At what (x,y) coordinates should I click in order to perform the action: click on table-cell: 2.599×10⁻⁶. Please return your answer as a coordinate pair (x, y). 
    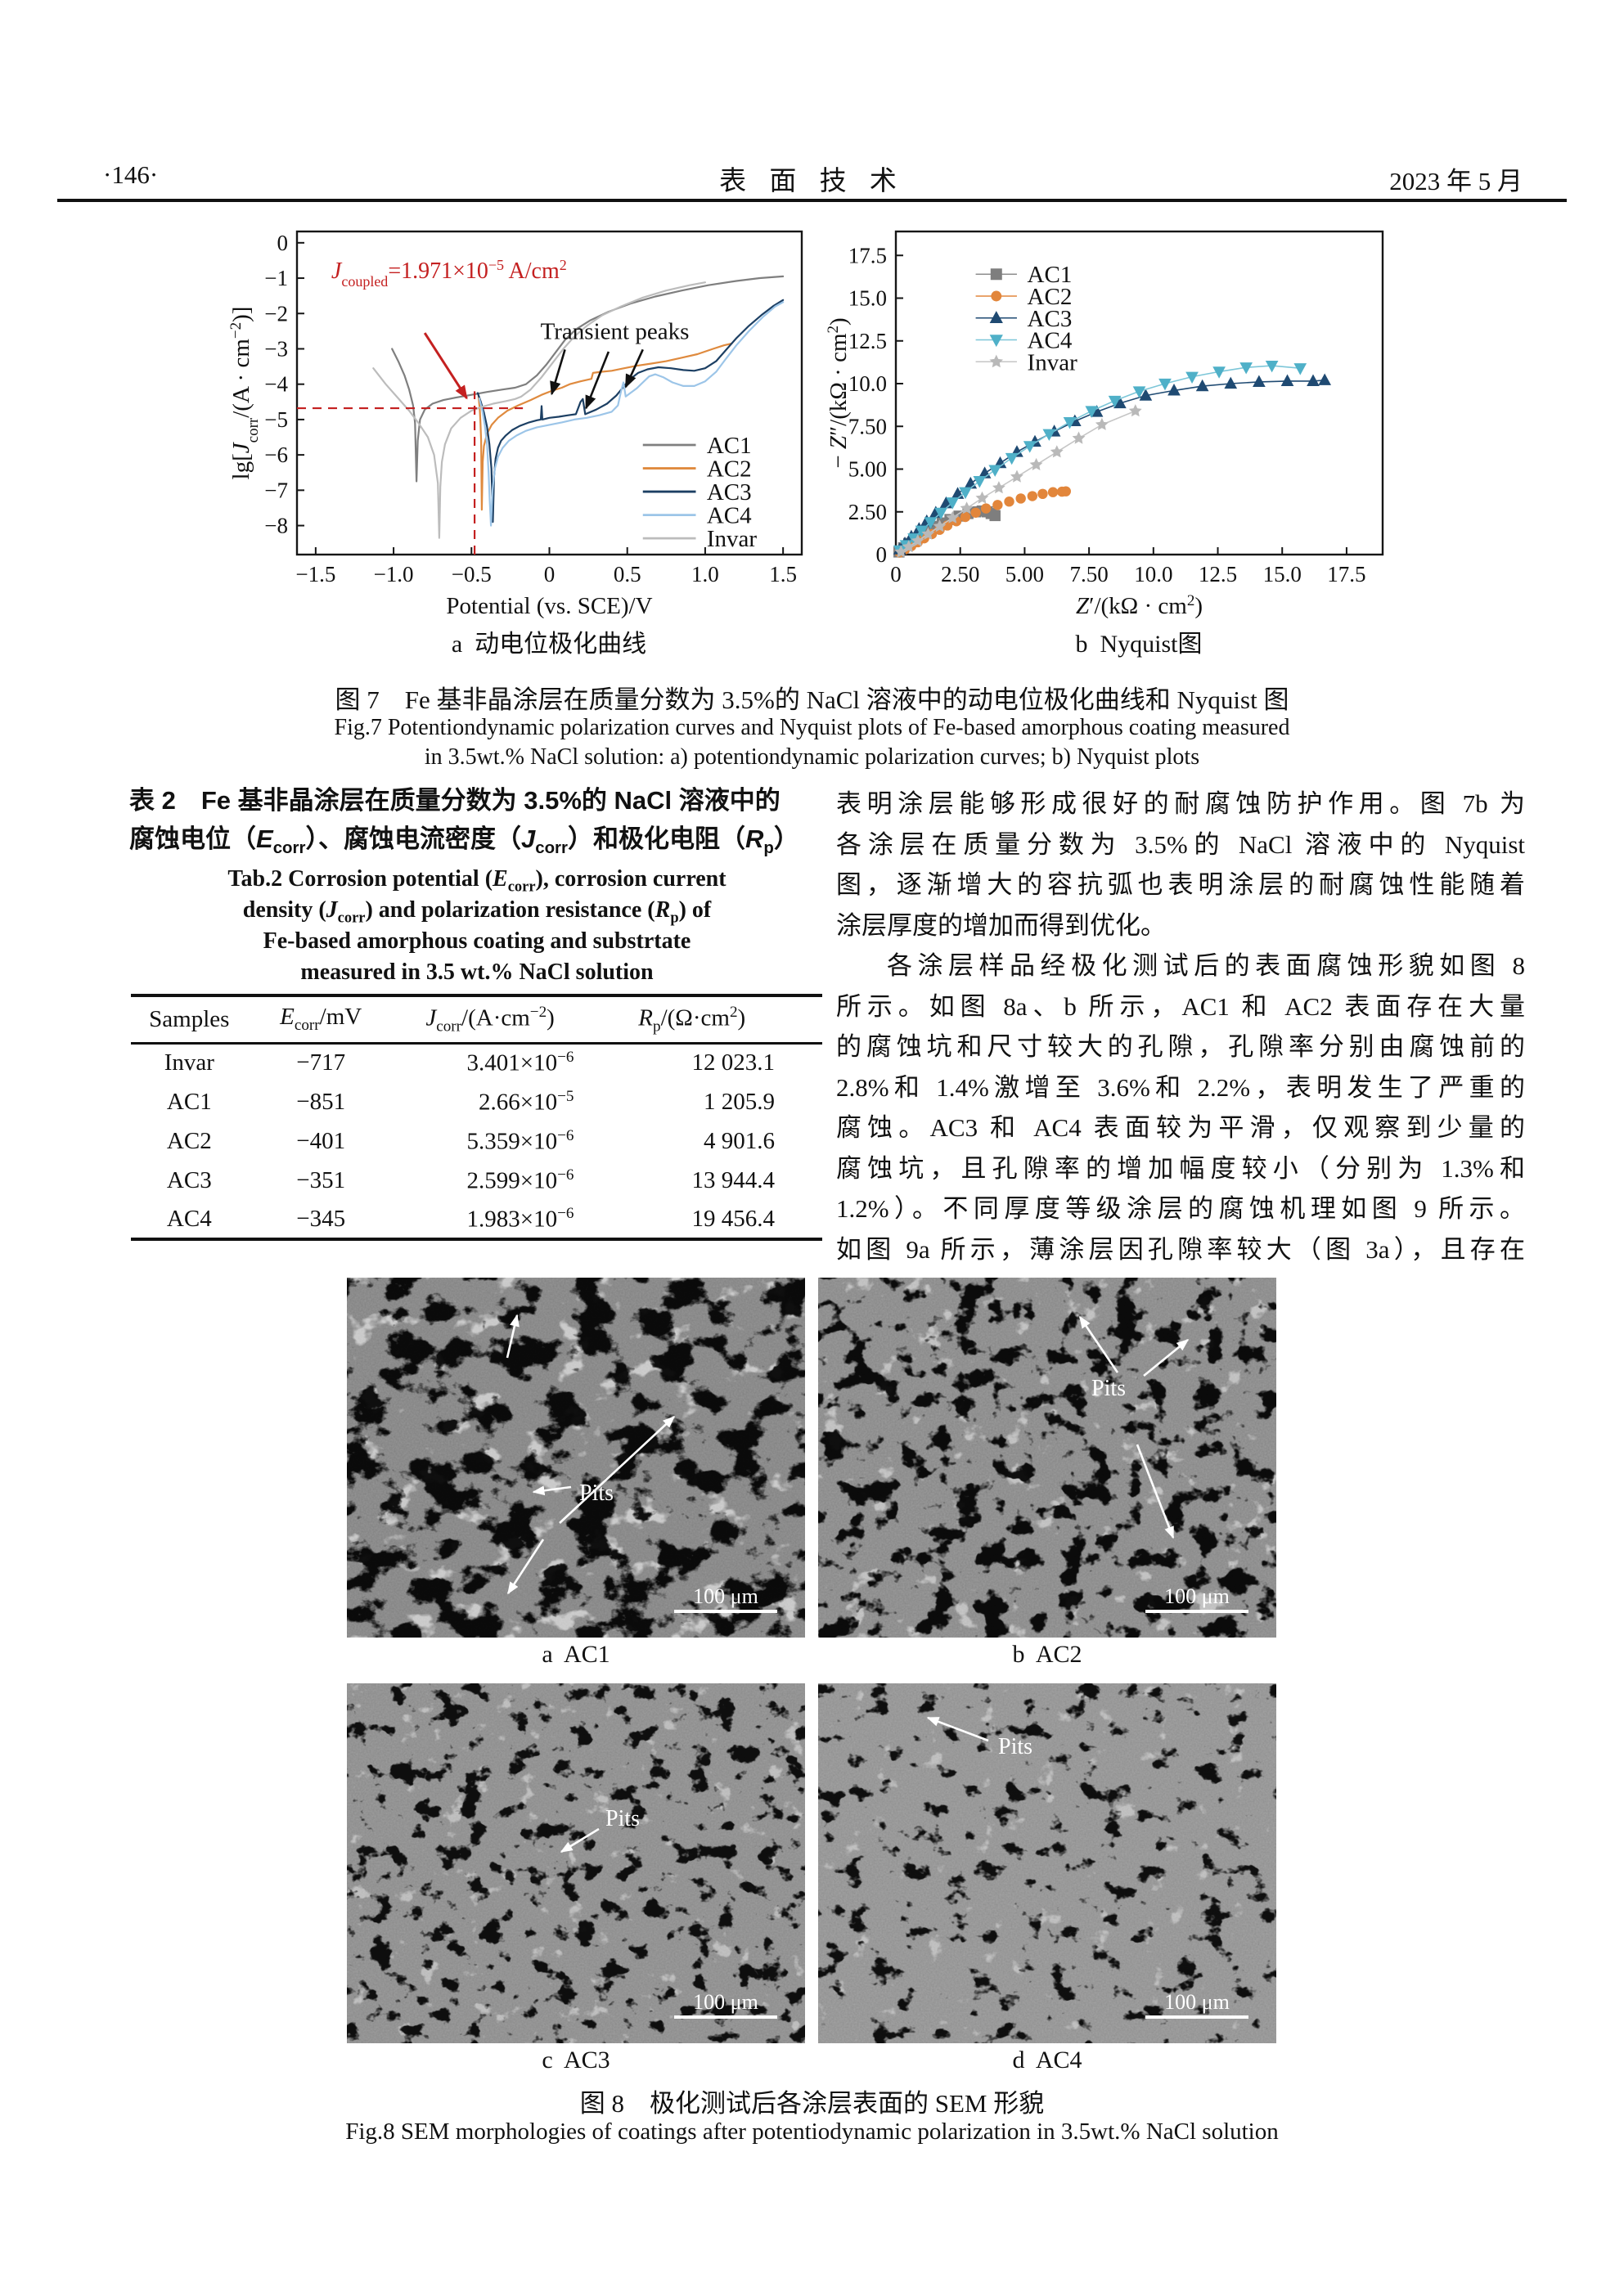
    Looking at the image, I should click on (520, 1180).